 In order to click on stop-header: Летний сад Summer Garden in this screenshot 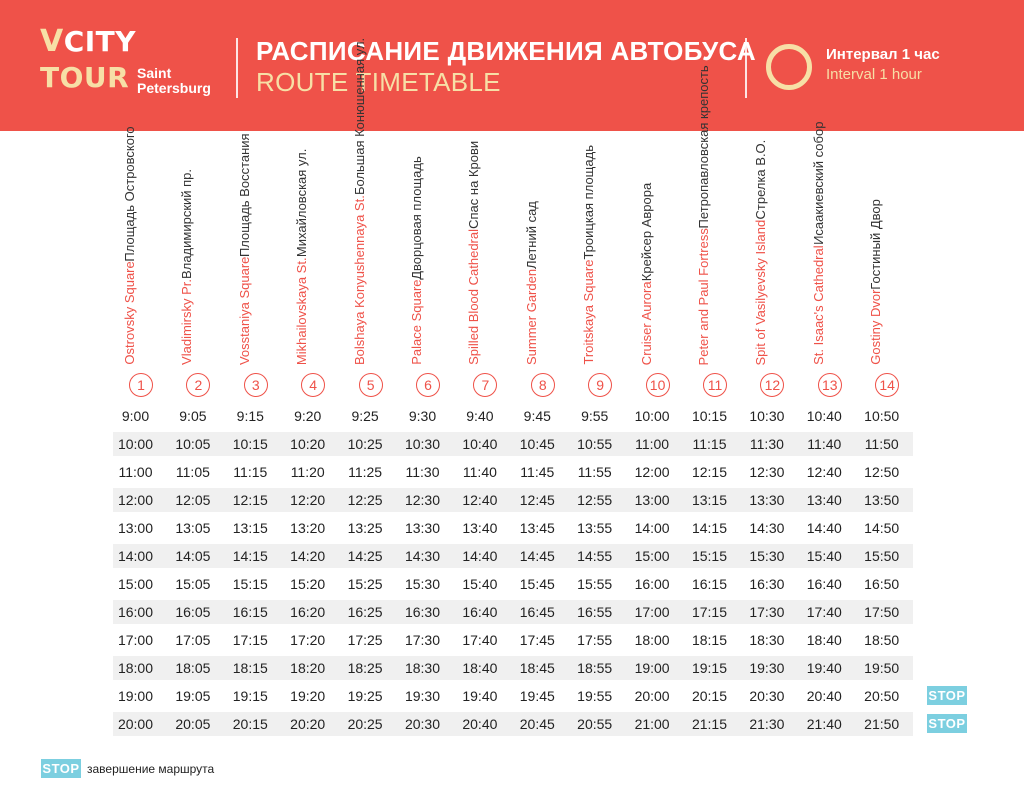, I will do `click(543, 270)`.